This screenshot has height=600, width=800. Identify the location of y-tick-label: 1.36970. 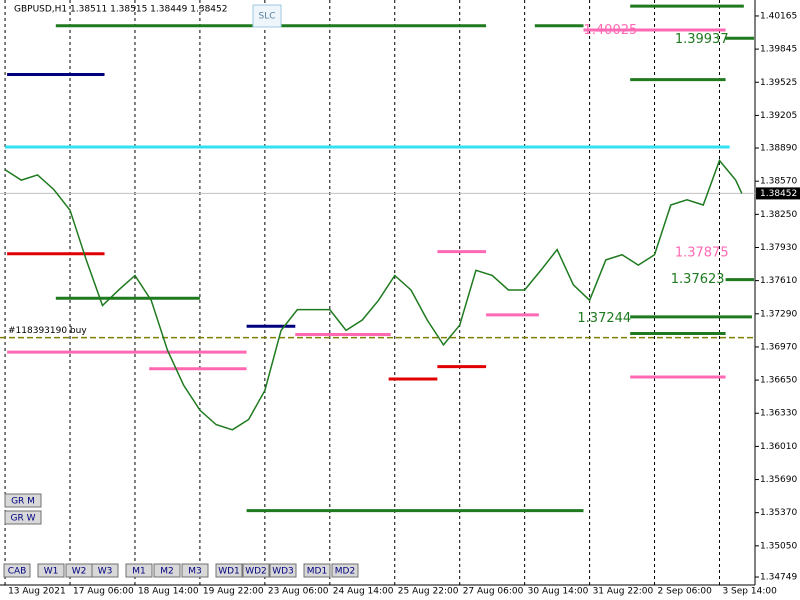
(778, 347).